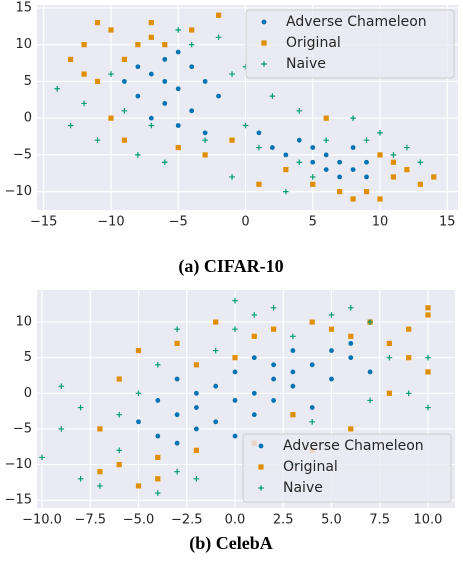 The image size is (463, 574). I want to click on caption: (b) CelebA, so click(231, 543).